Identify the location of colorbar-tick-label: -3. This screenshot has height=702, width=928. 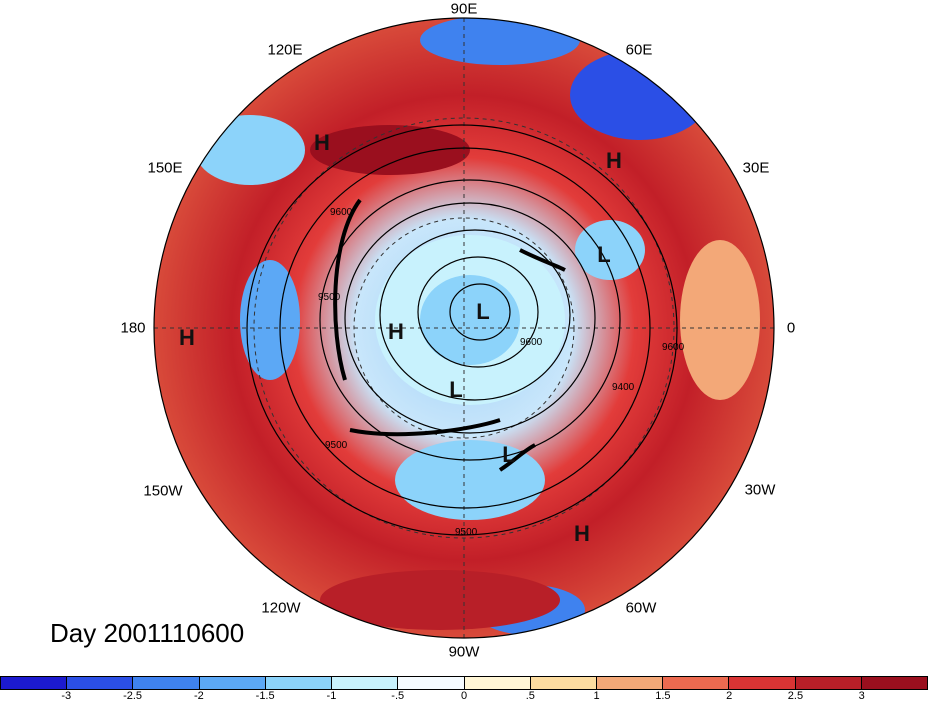
(66, 696).